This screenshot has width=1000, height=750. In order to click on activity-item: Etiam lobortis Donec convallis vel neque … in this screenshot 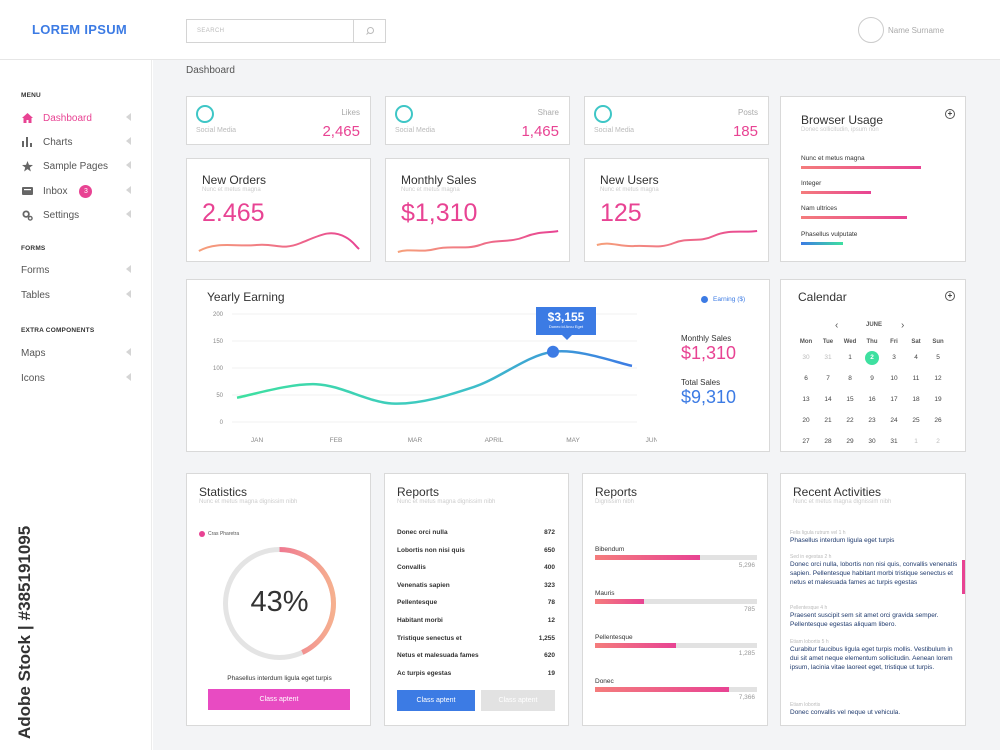, I will do `click(875, 709)`.